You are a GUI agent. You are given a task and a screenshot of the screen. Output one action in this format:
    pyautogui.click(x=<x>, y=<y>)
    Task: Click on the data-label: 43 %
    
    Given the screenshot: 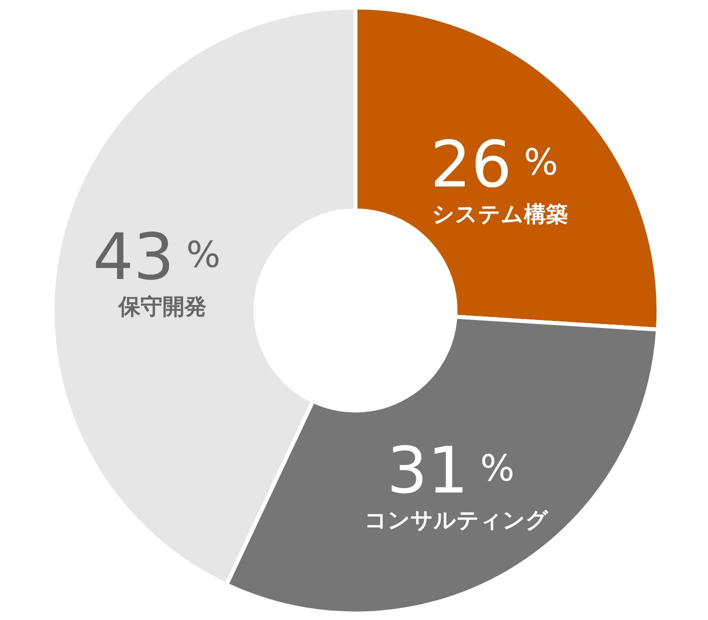 What is the action you would take?
    pyautogui.click(x=156, y=257)
    